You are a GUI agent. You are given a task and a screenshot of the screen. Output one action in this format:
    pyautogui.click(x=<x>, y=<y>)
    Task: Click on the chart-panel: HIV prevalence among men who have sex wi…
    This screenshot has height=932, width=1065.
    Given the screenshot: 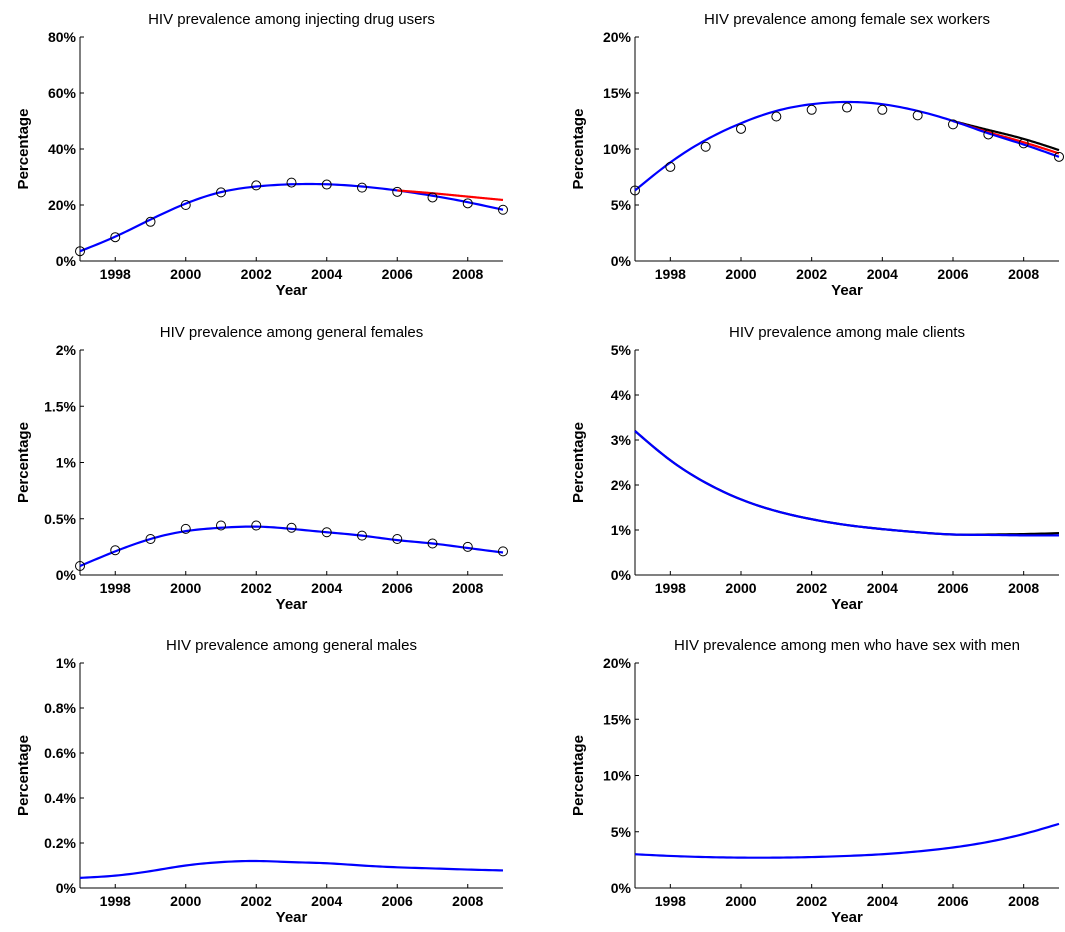 What is the action you would take?
    pyautogui.click(x=815, y=781)
    